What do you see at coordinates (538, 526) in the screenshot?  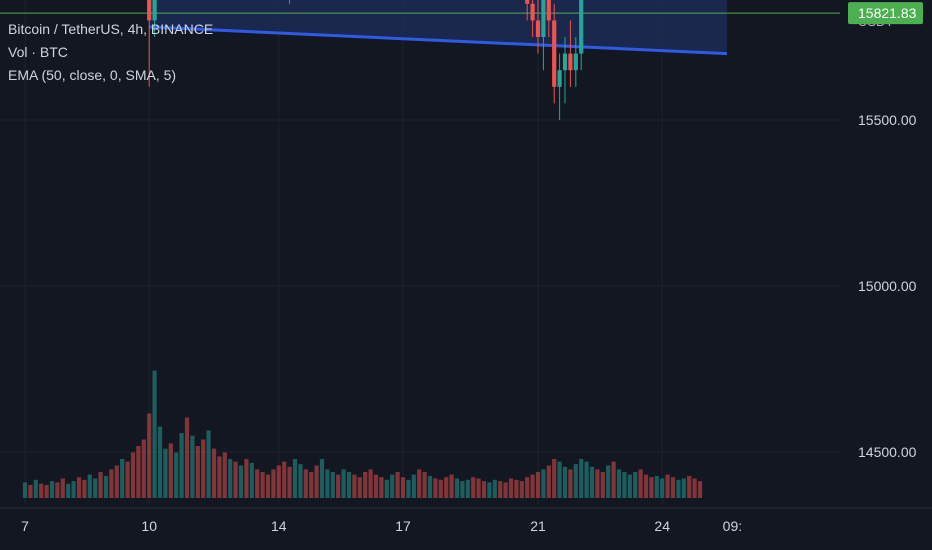 I see `x-tick-label: 21` at bounding box center [538, 526].